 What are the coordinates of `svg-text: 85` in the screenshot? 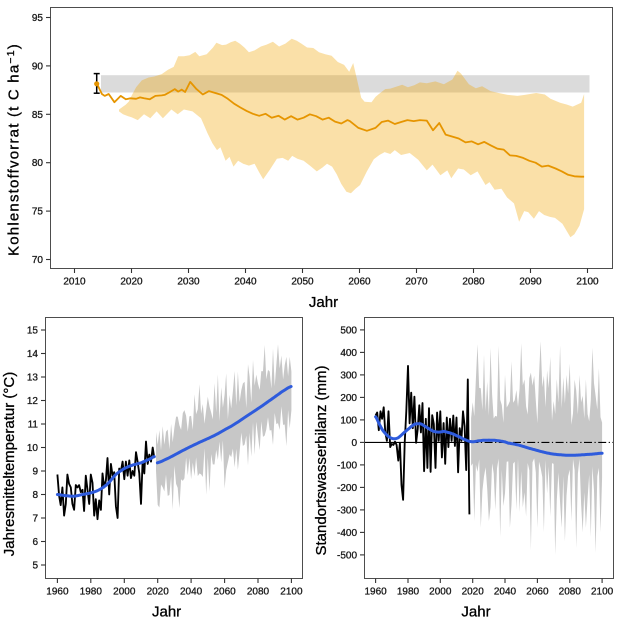 It's located at (38, 115).